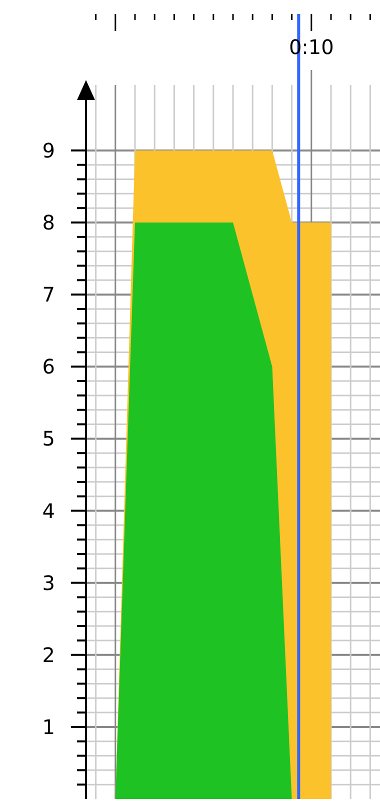  Describe the element at coordinates (48, 726) in the screenshot. I see `y-tick-label: 1` at that location.